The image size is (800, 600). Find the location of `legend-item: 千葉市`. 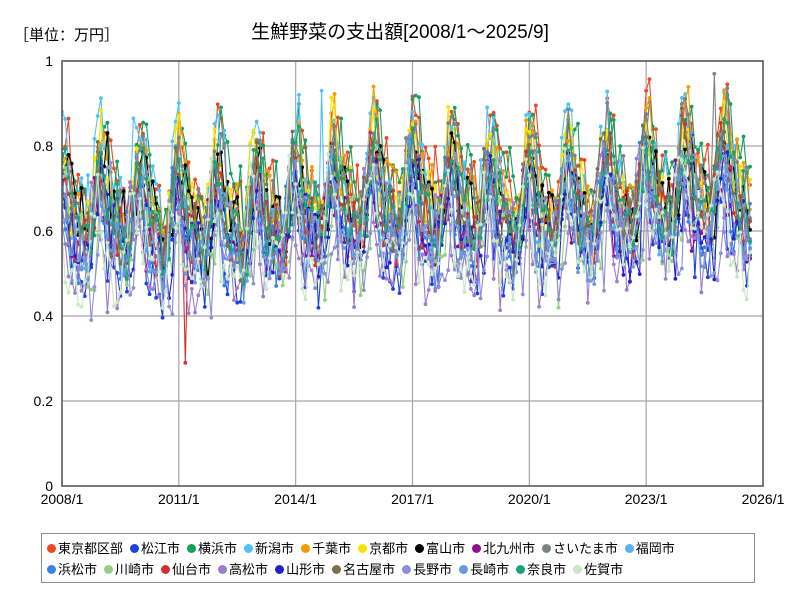

legend-item: 千葉市 is located at coordinates (326, 548).